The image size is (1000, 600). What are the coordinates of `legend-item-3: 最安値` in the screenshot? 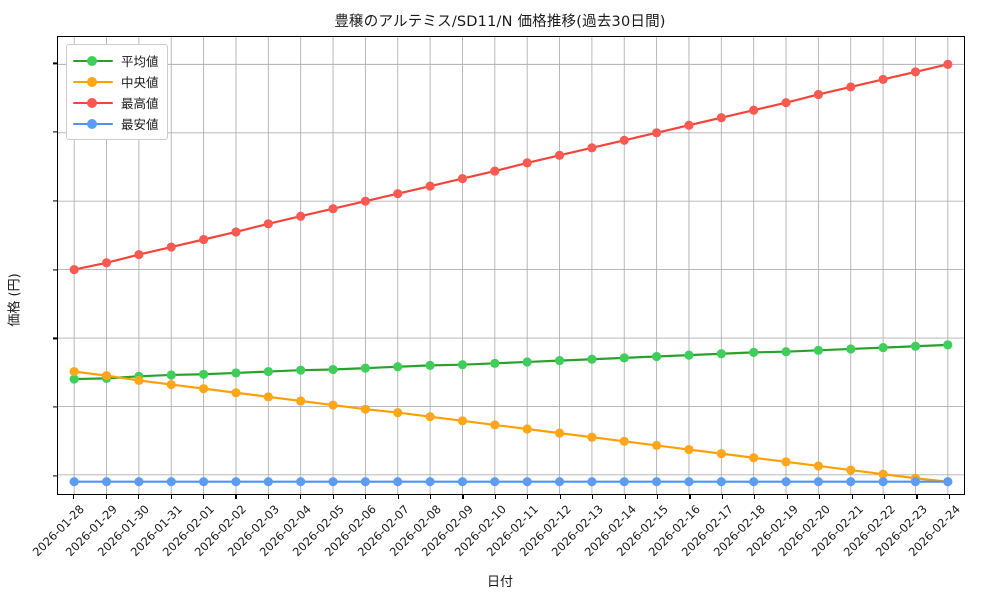 It's located at (116, 123).